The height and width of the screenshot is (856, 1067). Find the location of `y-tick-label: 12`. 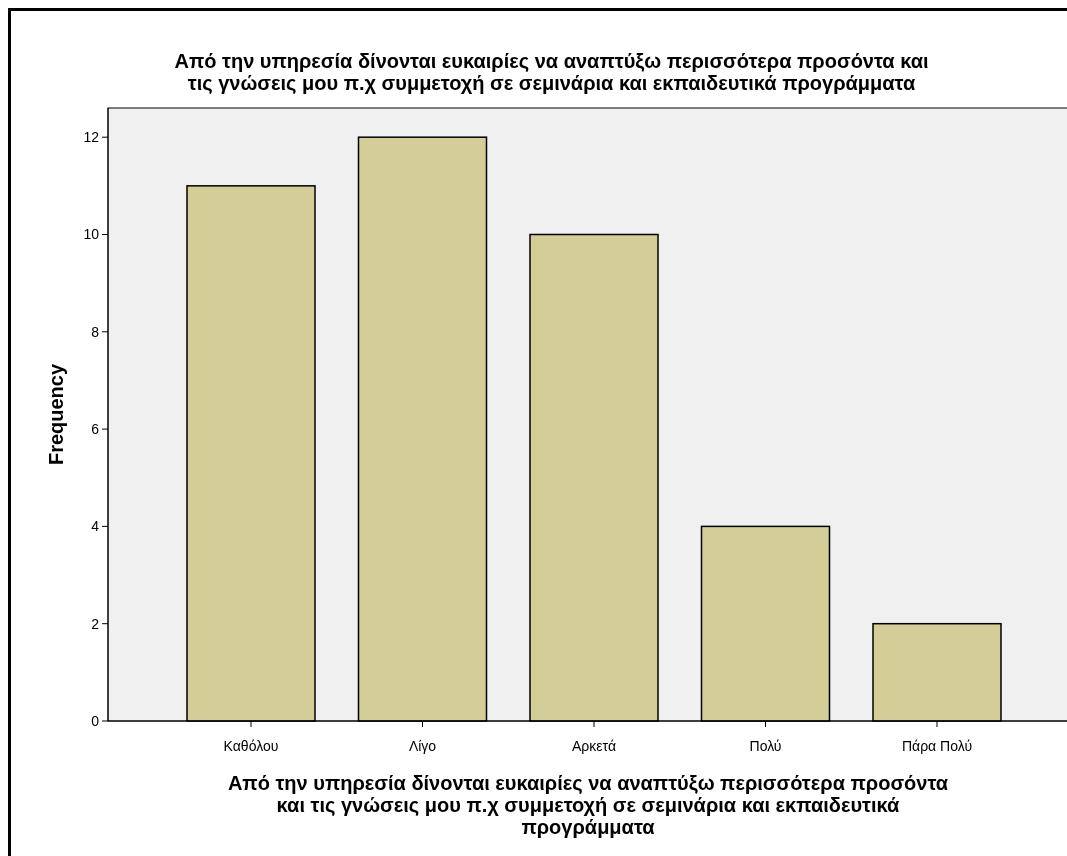

y-tick-label: 12 is located at coordinates (91, 137).